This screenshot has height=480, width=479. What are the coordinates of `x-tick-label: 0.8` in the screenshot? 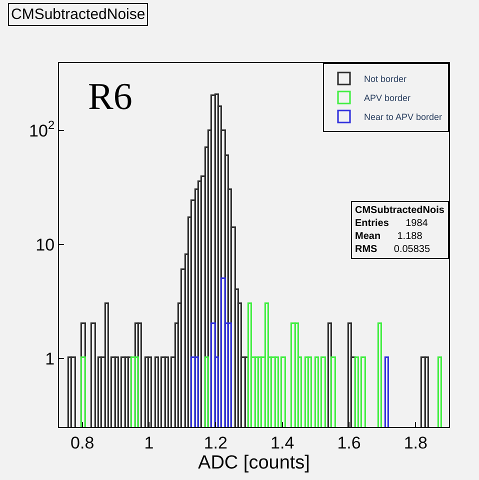 It's located at (82, 442).